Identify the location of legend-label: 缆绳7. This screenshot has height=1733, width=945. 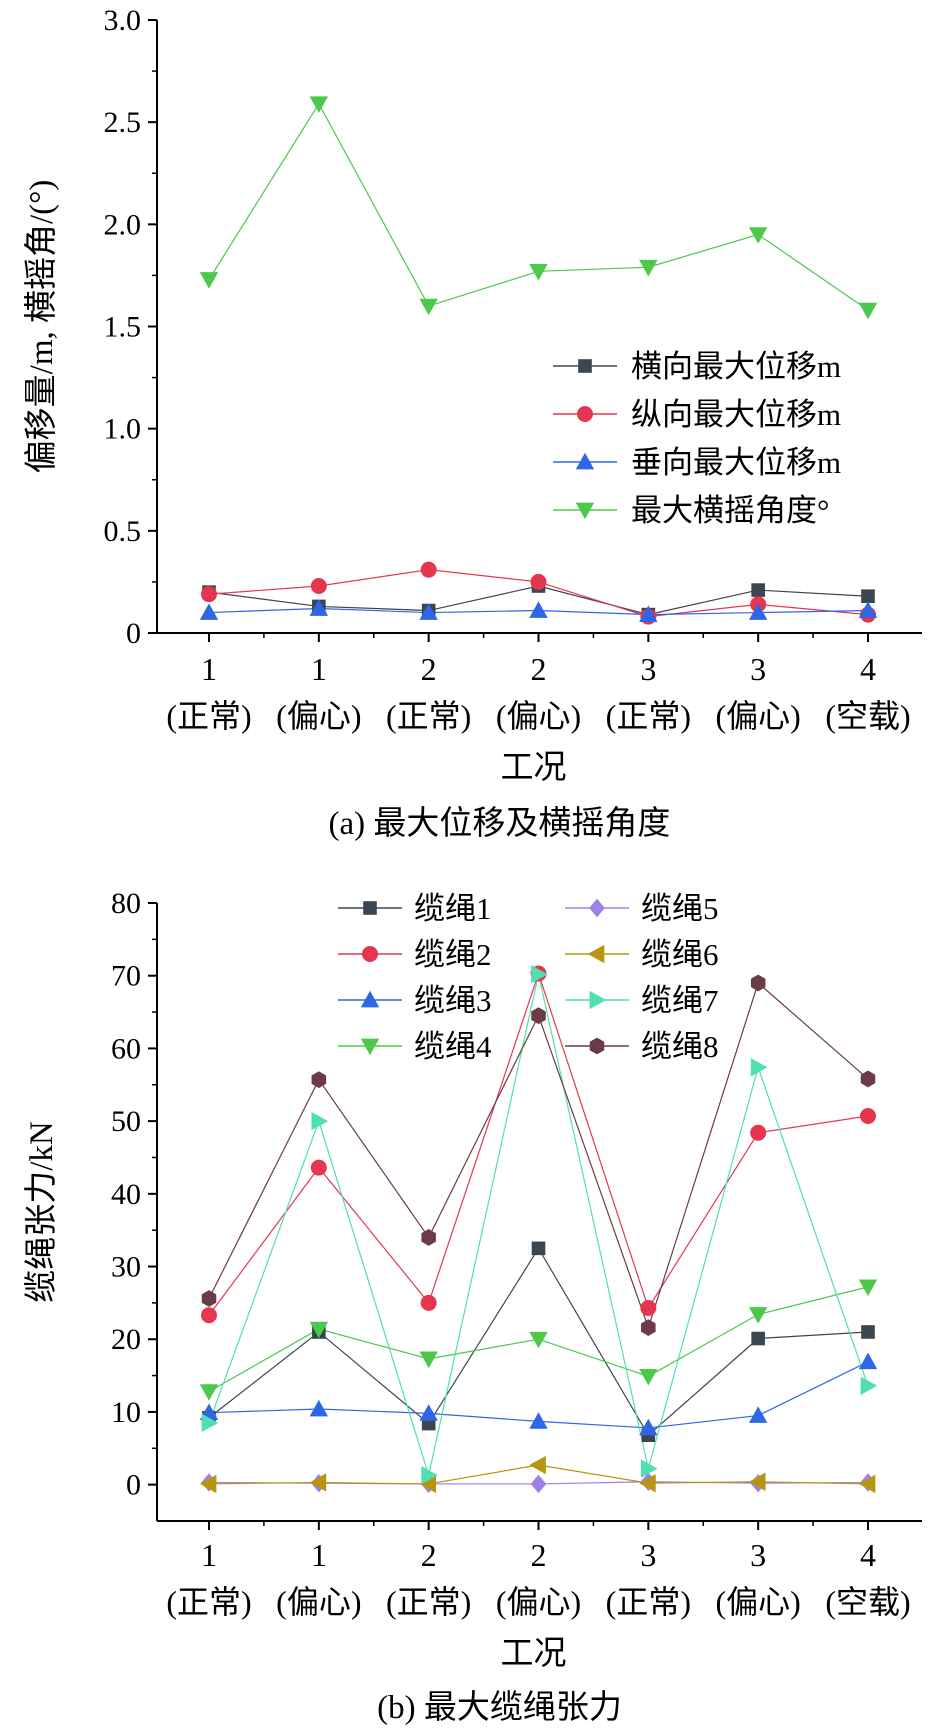
(680, 1000).